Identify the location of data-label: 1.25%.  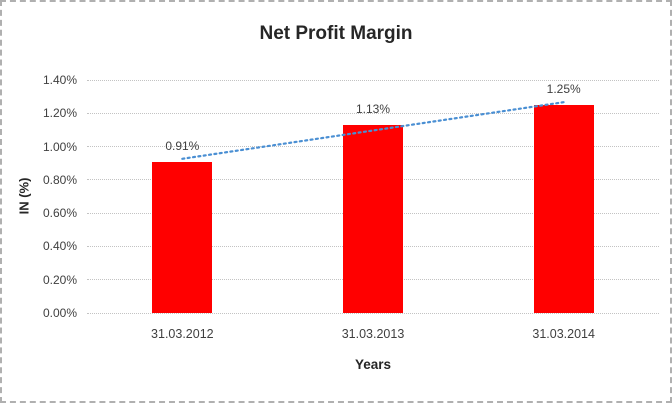
(563, 88).